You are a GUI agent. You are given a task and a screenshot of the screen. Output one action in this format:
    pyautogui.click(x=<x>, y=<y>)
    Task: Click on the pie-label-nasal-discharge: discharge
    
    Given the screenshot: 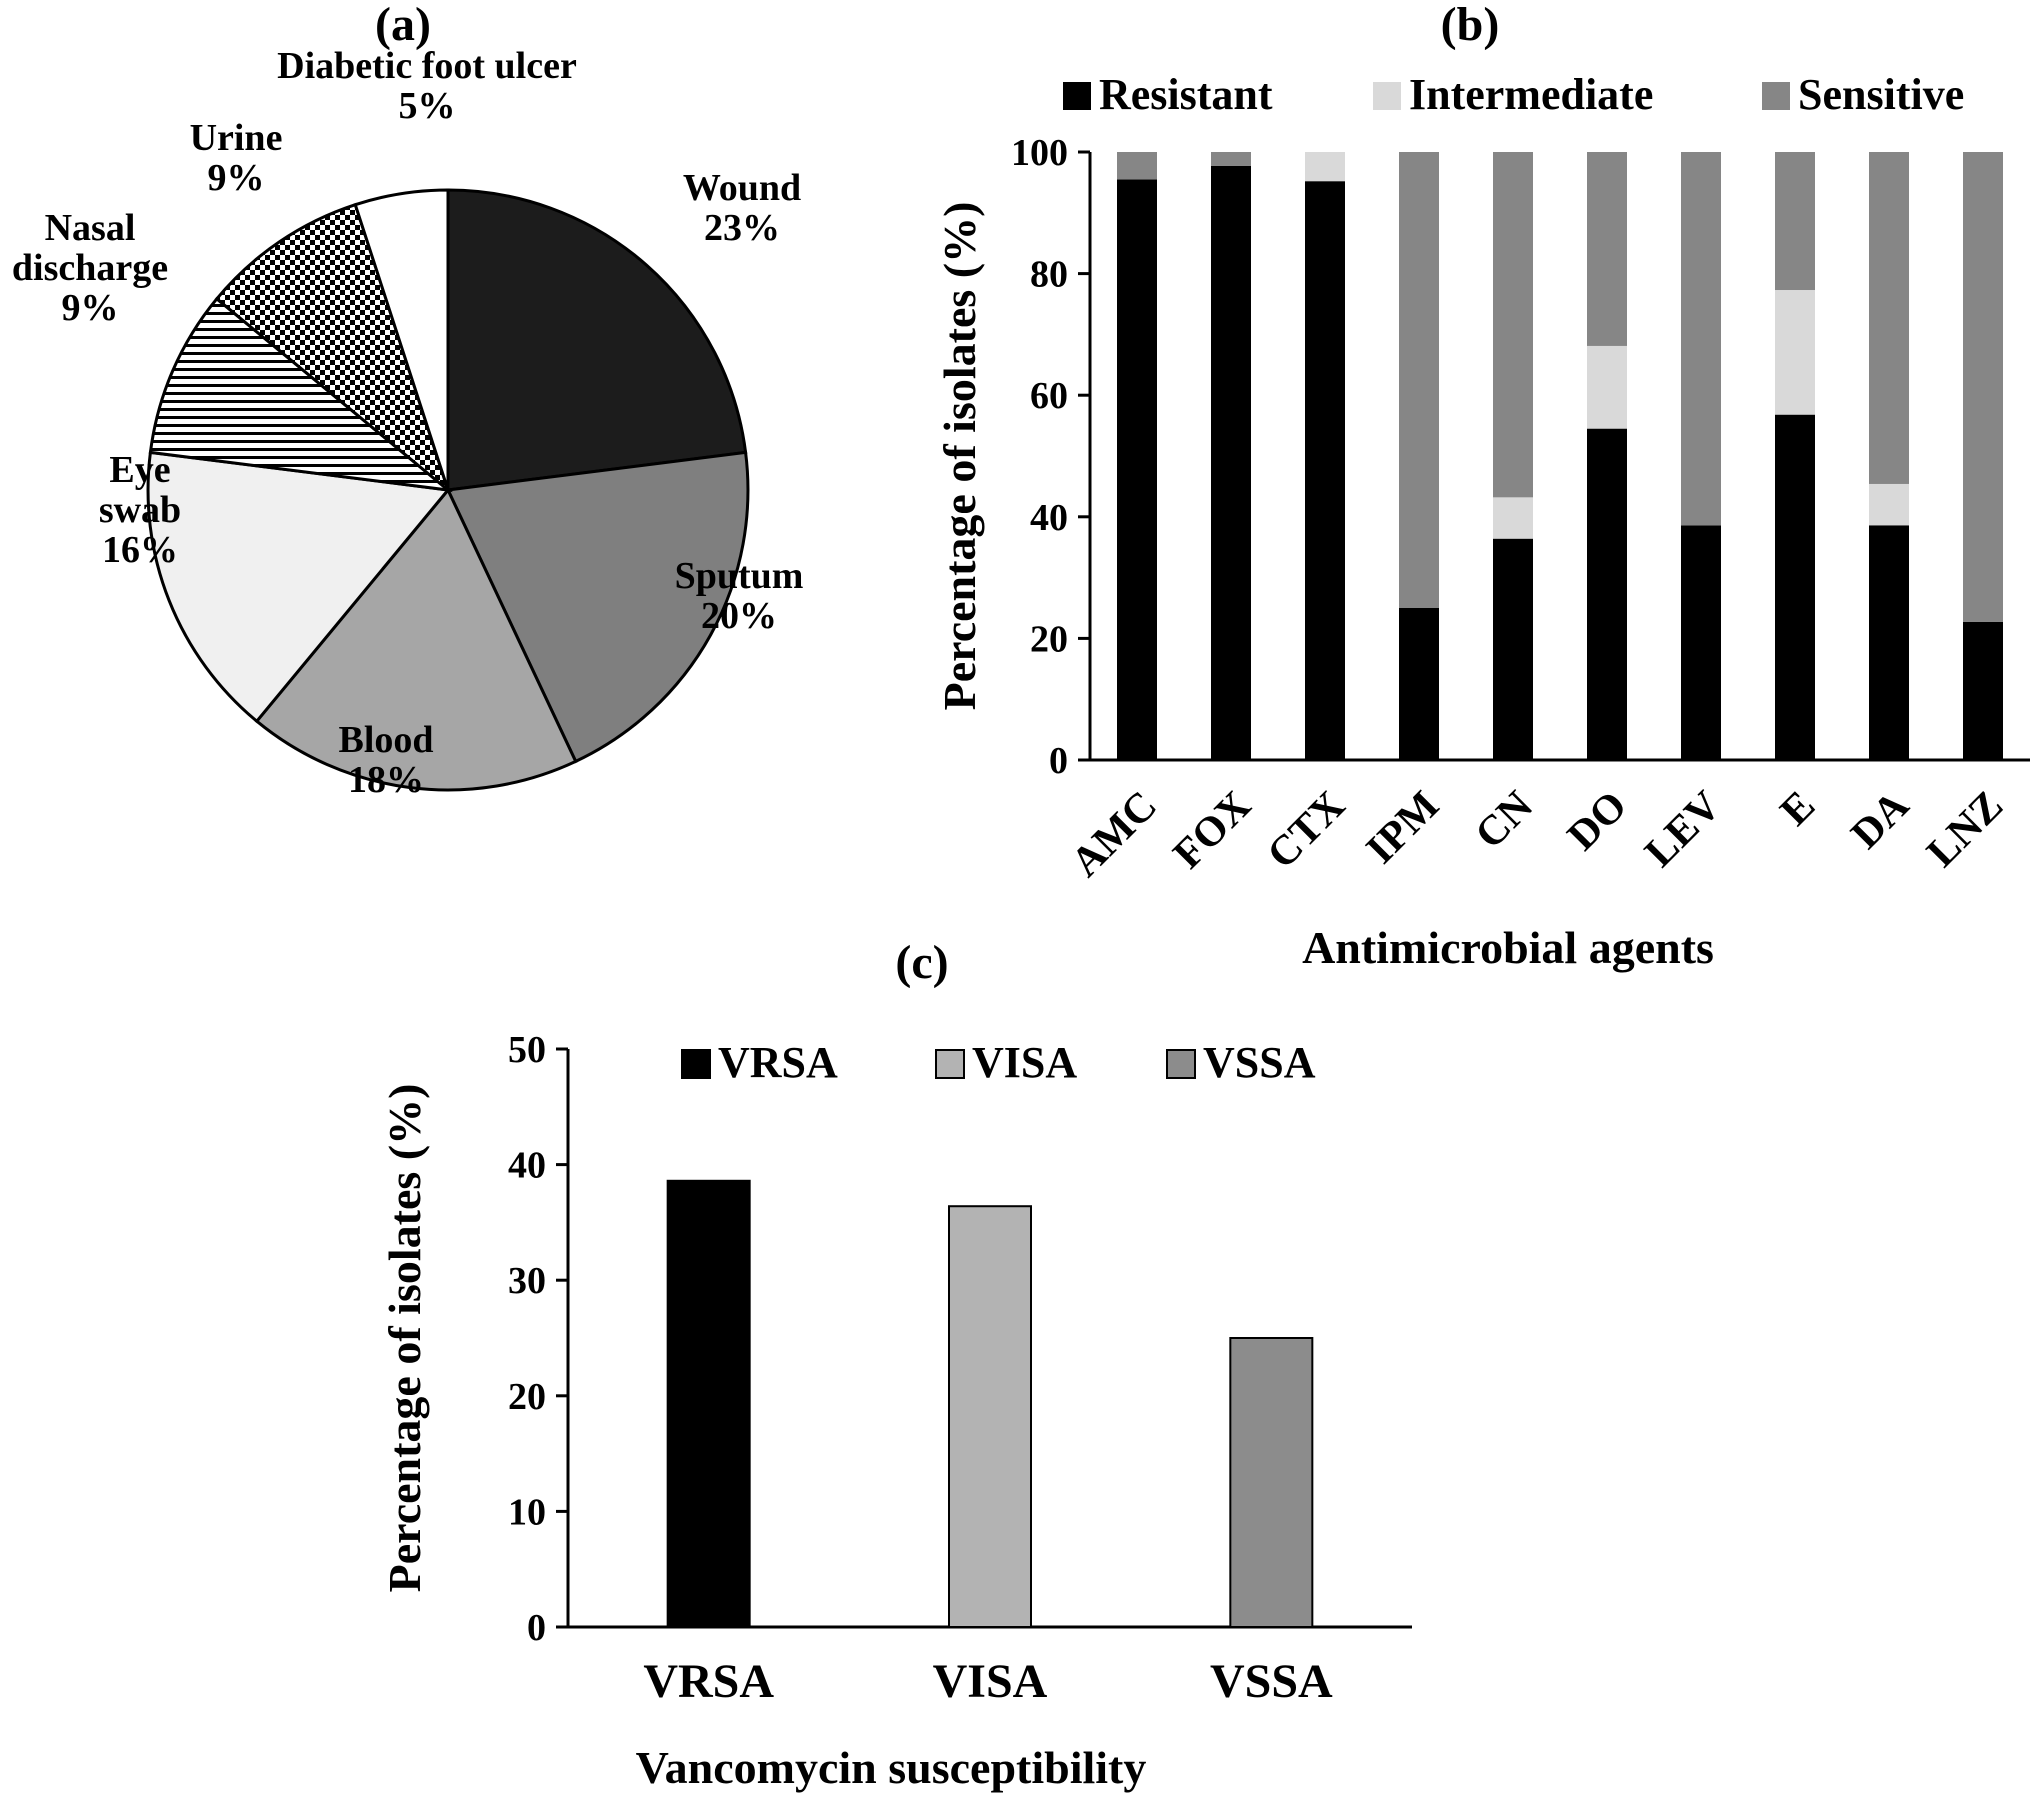 What is the action you would take?
    pyautogui.click(x=90, y=268)
    